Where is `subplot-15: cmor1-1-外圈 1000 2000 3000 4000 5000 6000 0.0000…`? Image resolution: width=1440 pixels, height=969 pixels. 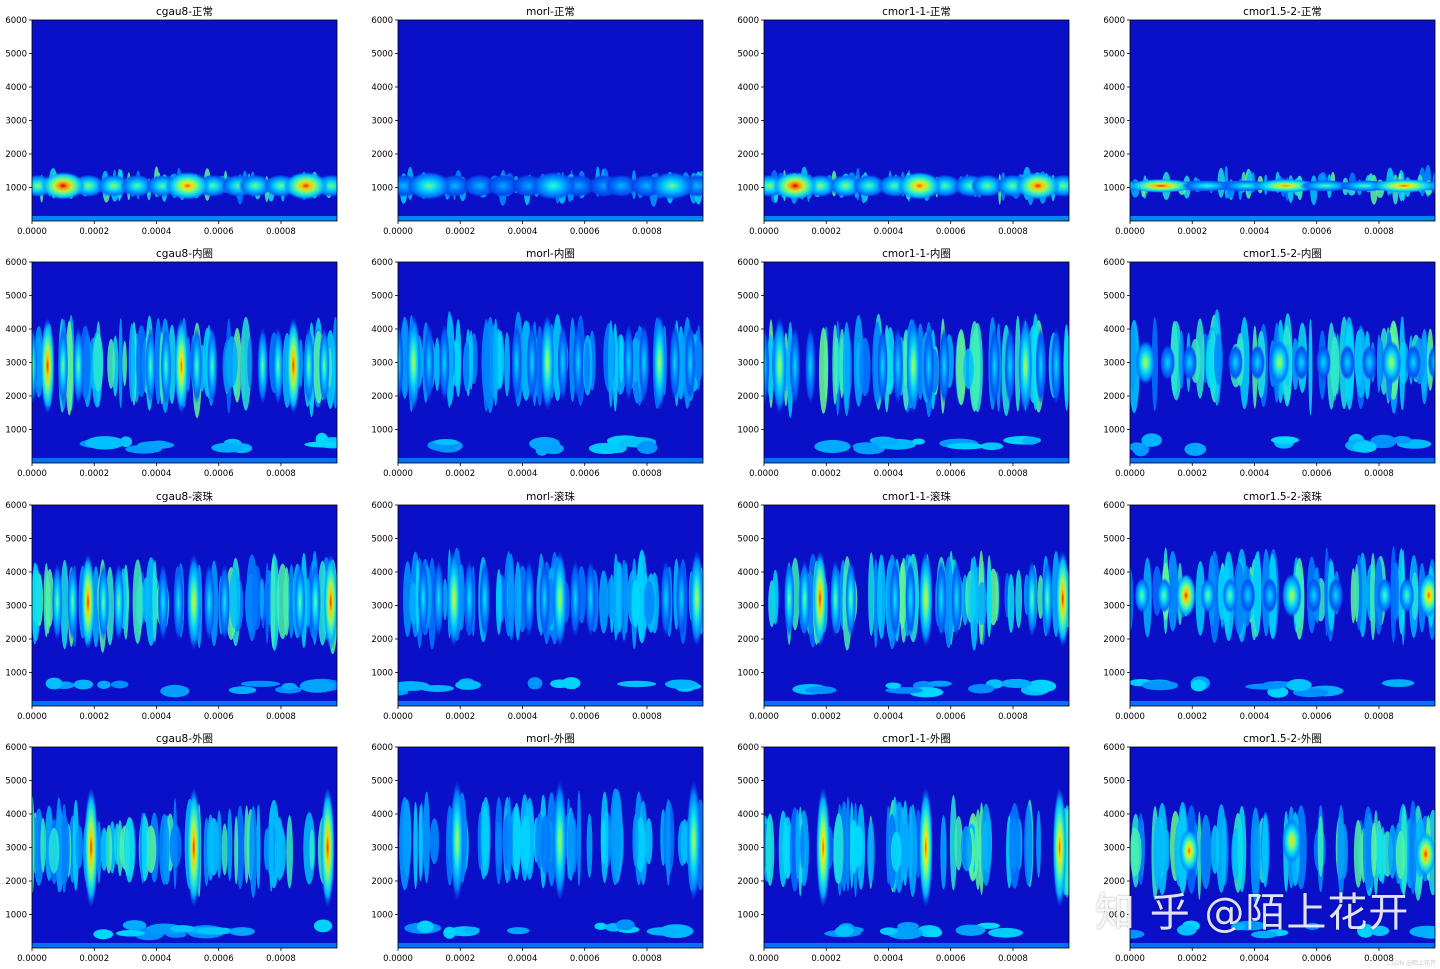 subplot-15: cmor1-1-外圈 1000 2000 3000 4000 5000 6000 0.0000… is located at coordinates (903, 848).